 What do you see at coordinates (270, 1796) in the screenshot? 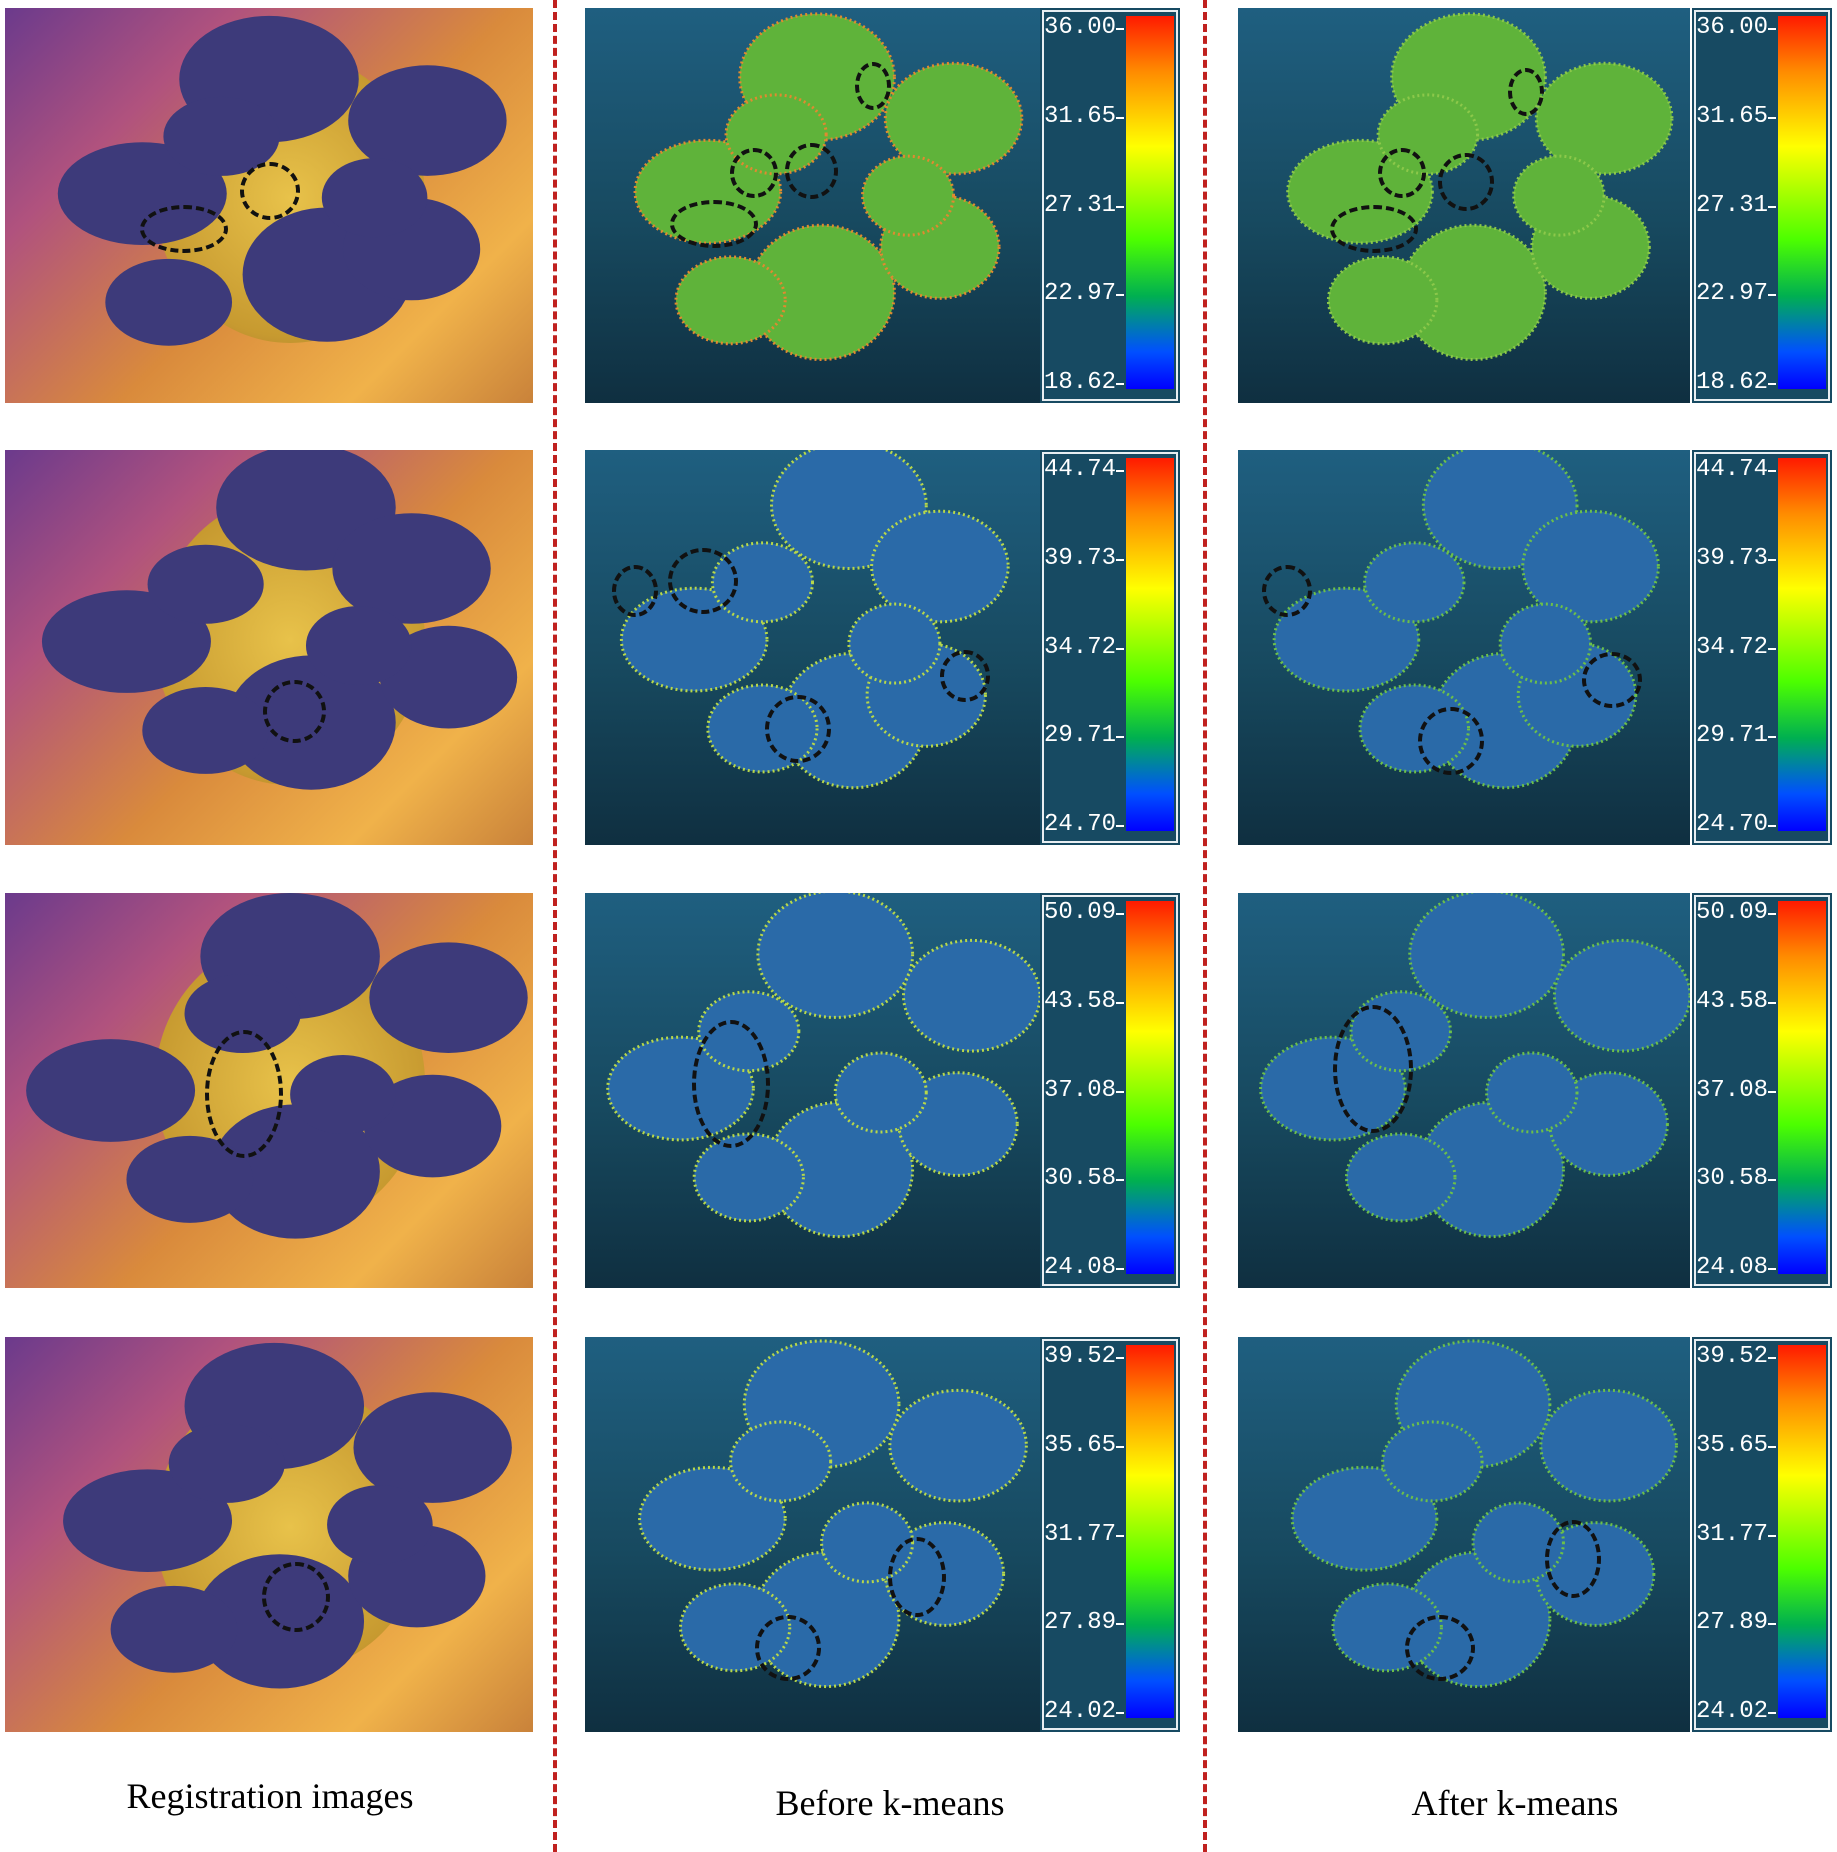
I see `caption-registration-images: Registration images` at bounding box center [270, 1796].